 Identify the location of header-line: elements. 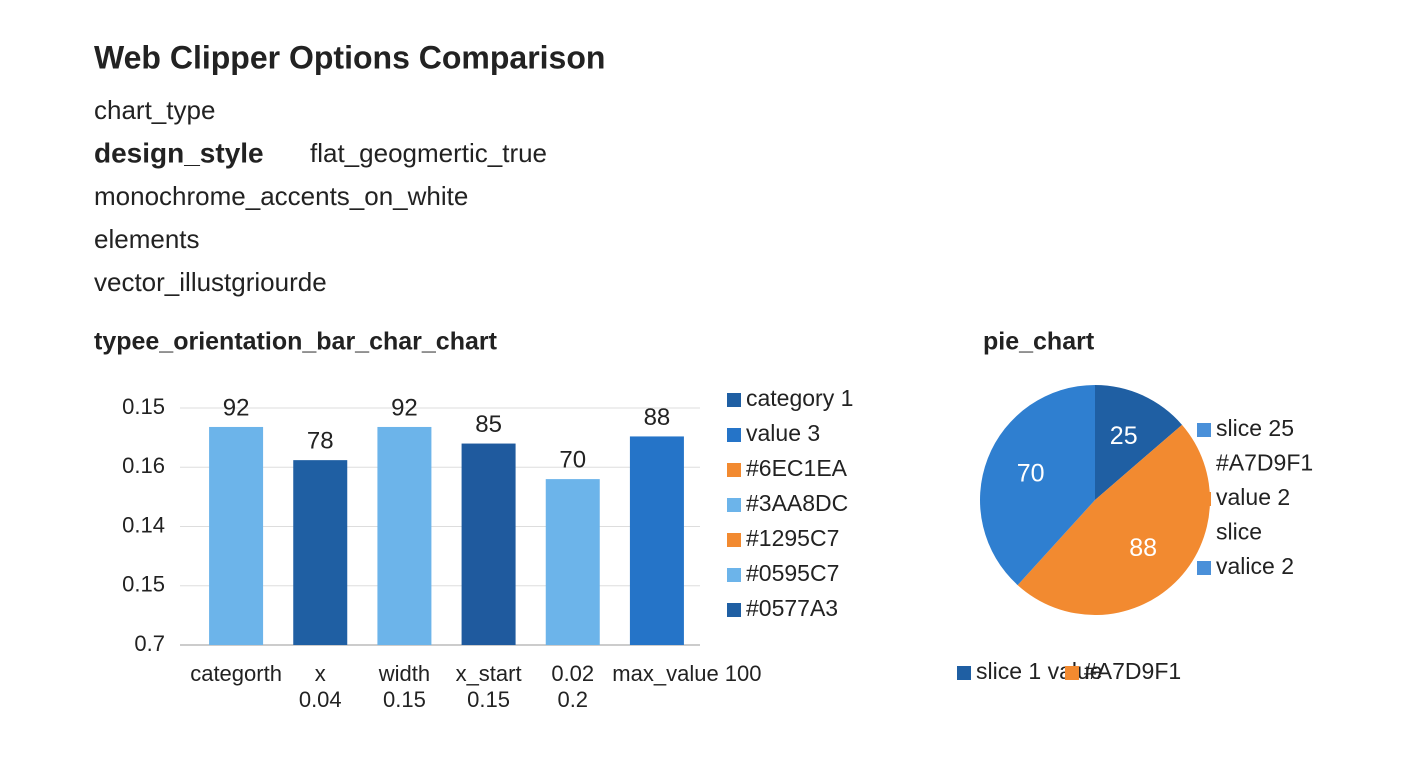
(147, 239).